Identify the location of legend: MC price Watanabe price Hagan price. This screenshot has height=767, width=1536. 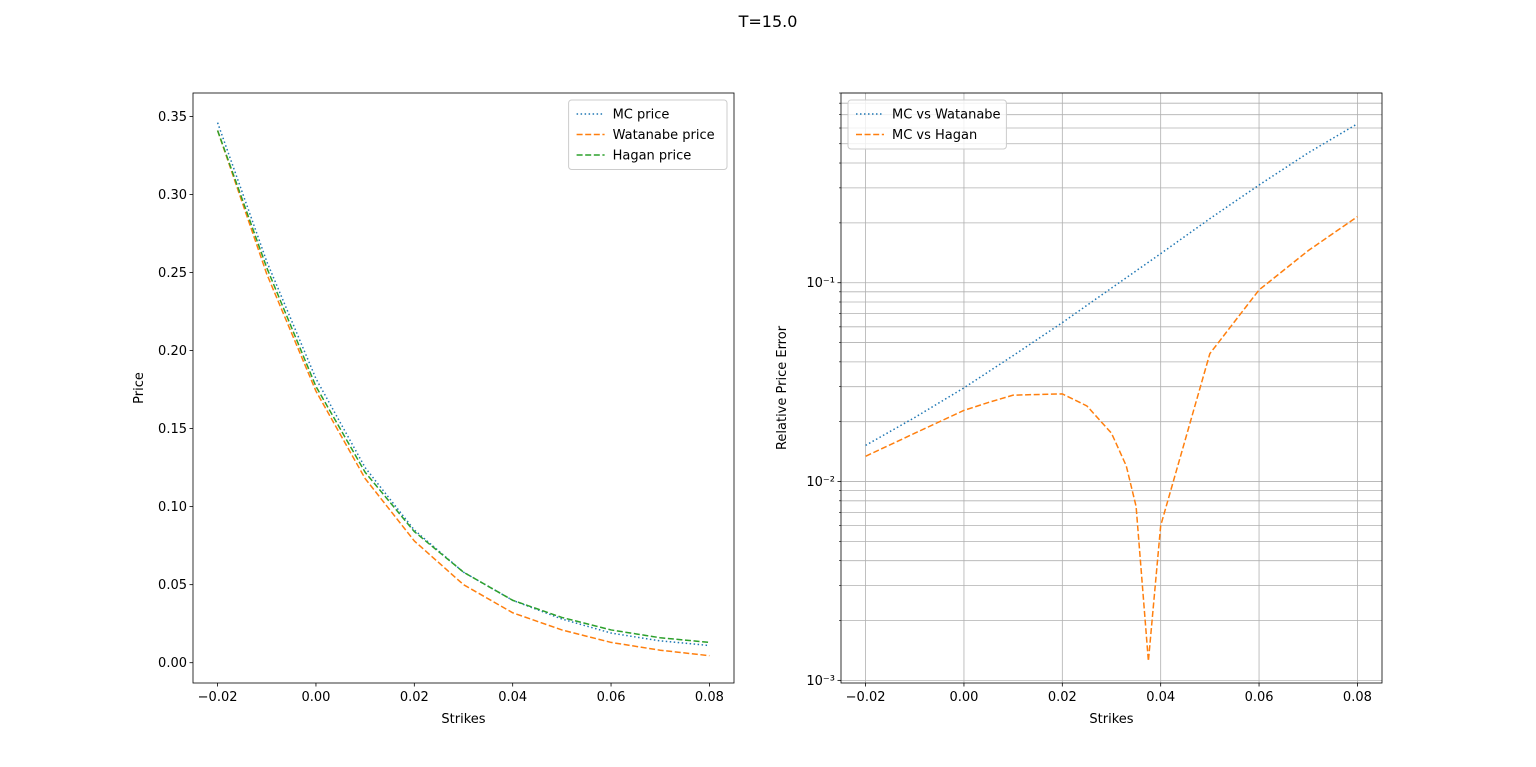
(648, 134).